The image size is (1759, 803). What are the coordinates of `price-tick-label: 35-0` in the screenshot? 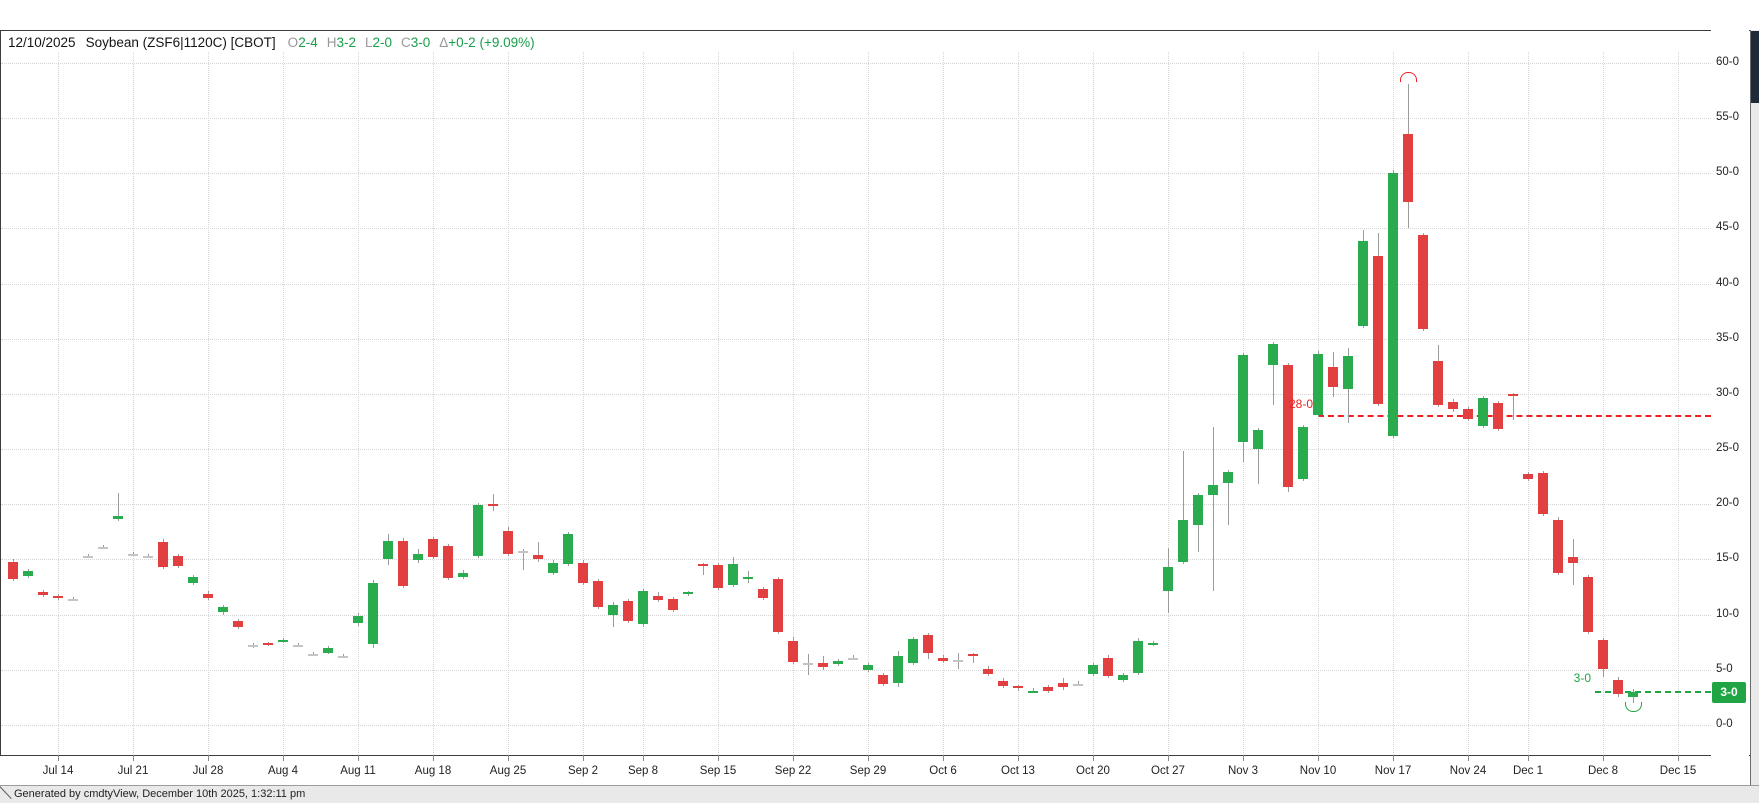 It's located at (1728, 338).